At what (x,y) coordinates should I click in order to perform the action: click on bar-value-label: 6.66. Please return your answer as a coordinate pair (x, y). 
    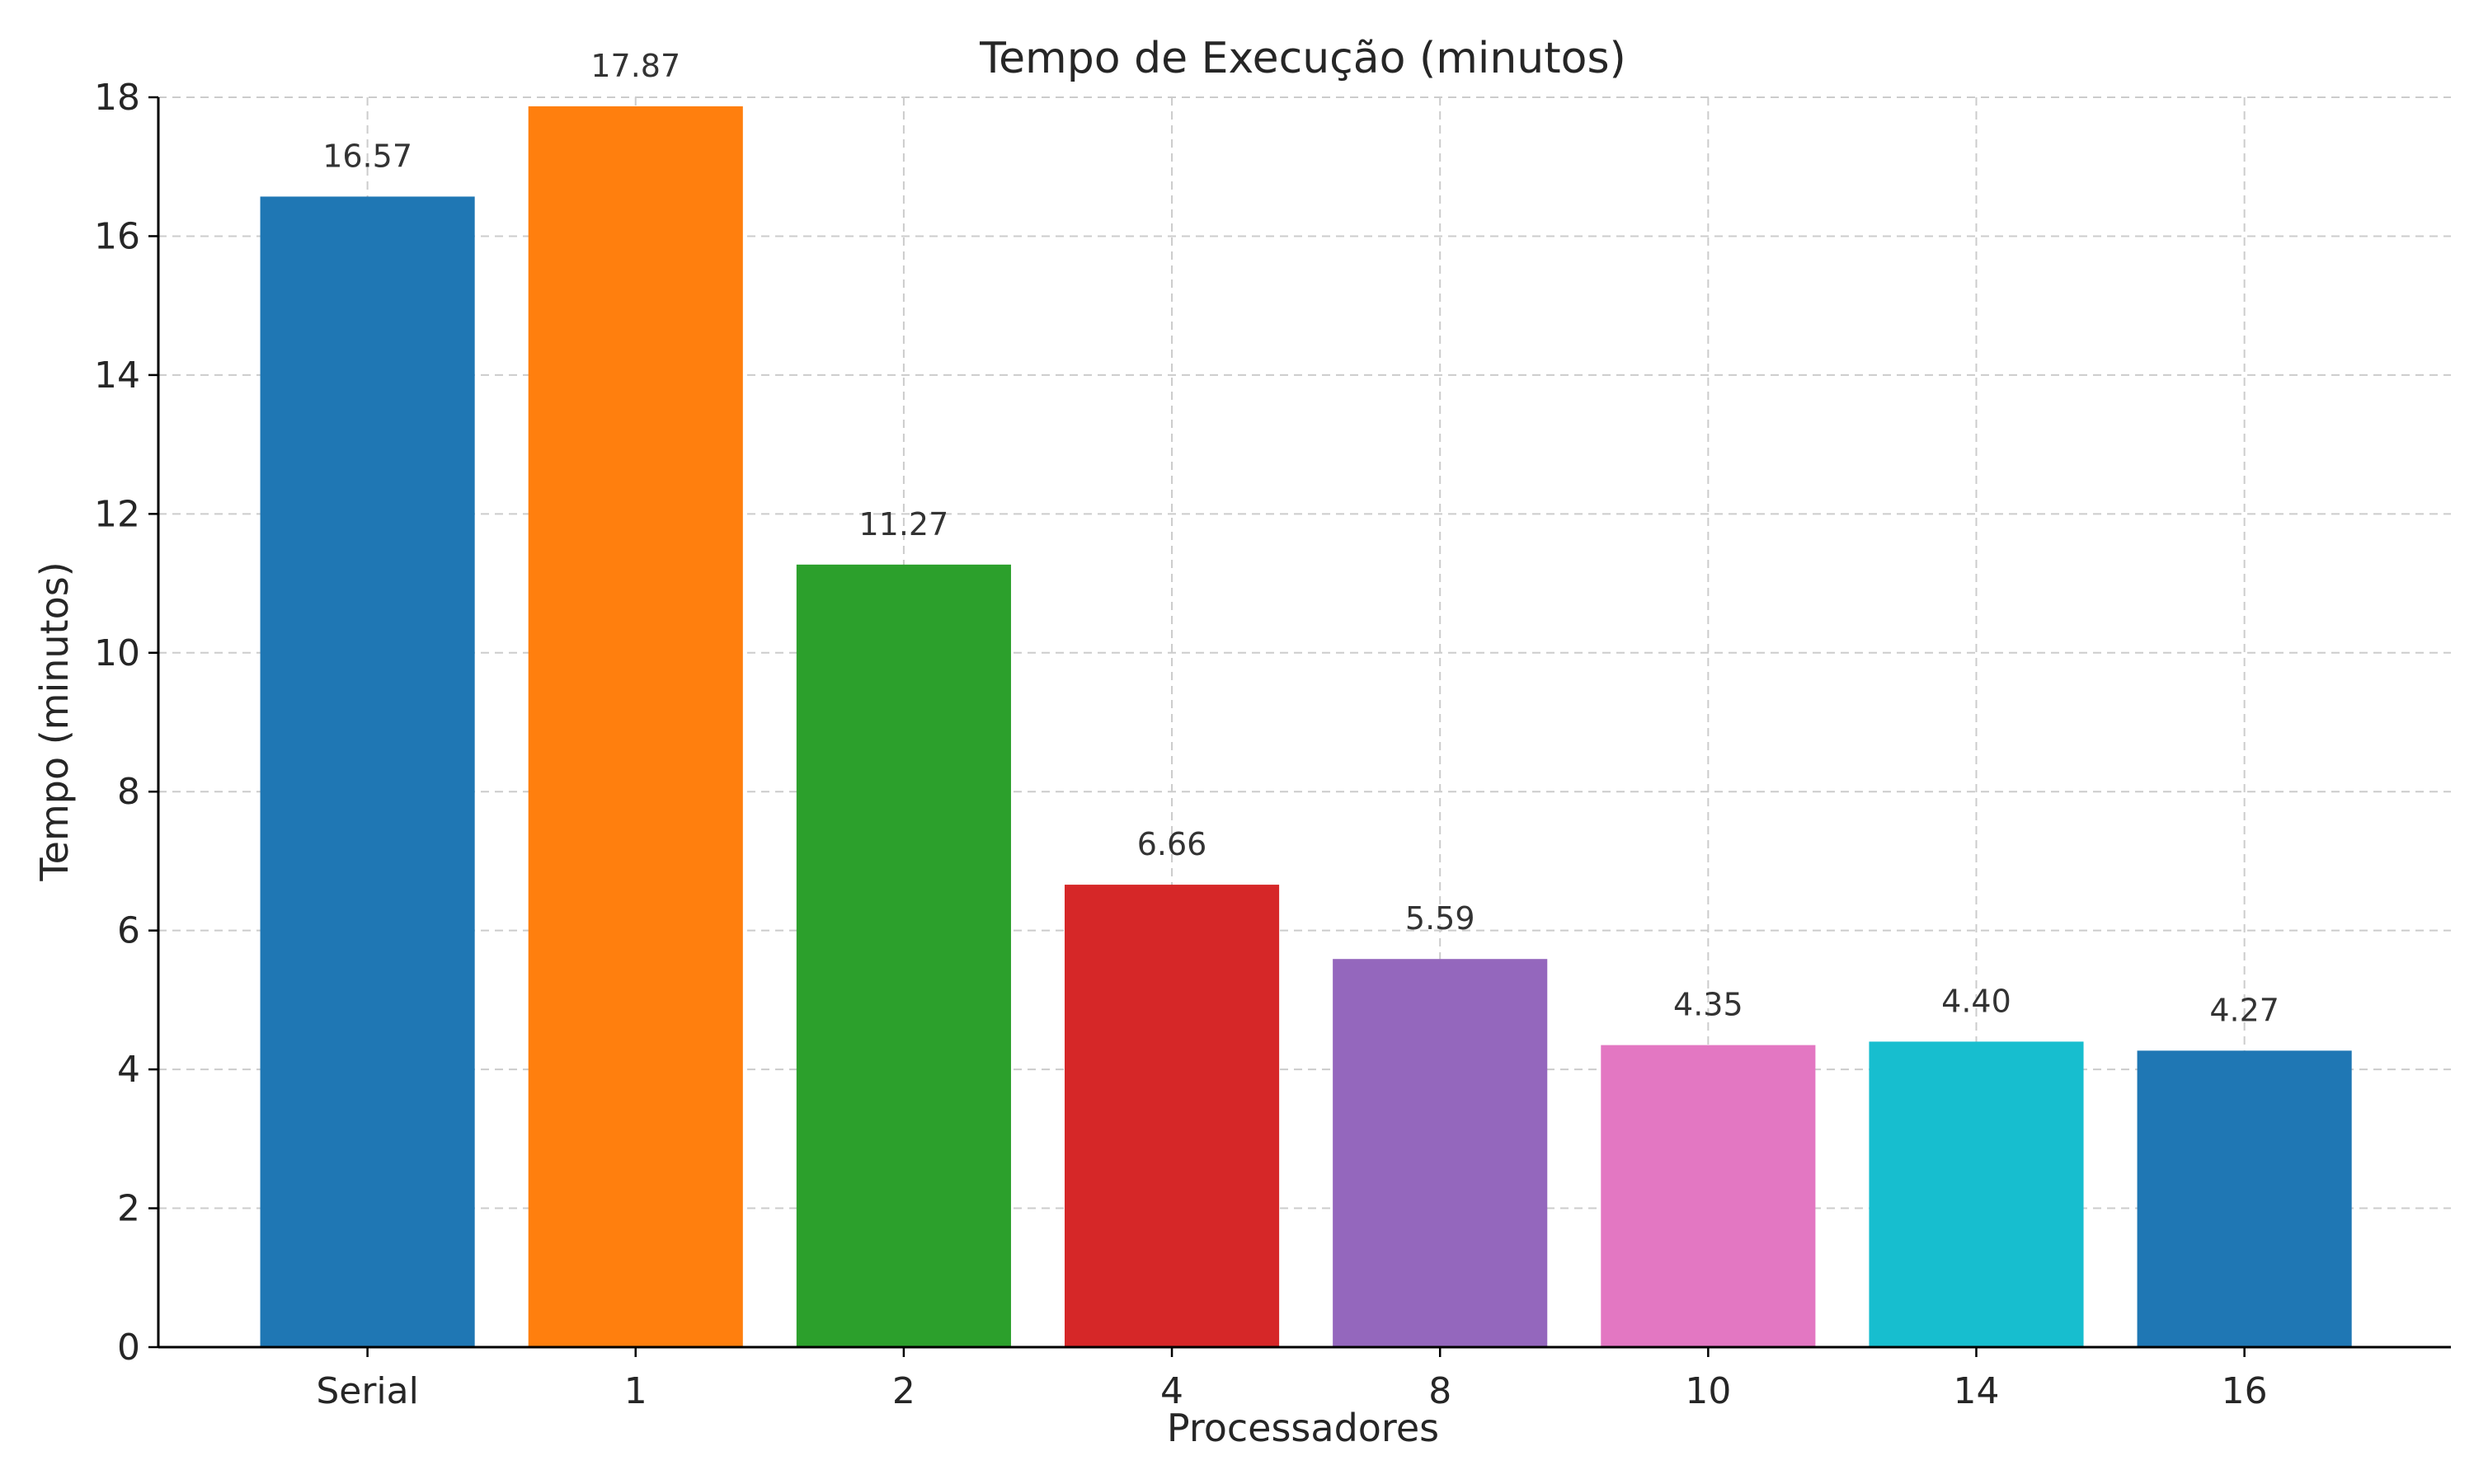
    Looking at the image, I should click on (1172, 844).